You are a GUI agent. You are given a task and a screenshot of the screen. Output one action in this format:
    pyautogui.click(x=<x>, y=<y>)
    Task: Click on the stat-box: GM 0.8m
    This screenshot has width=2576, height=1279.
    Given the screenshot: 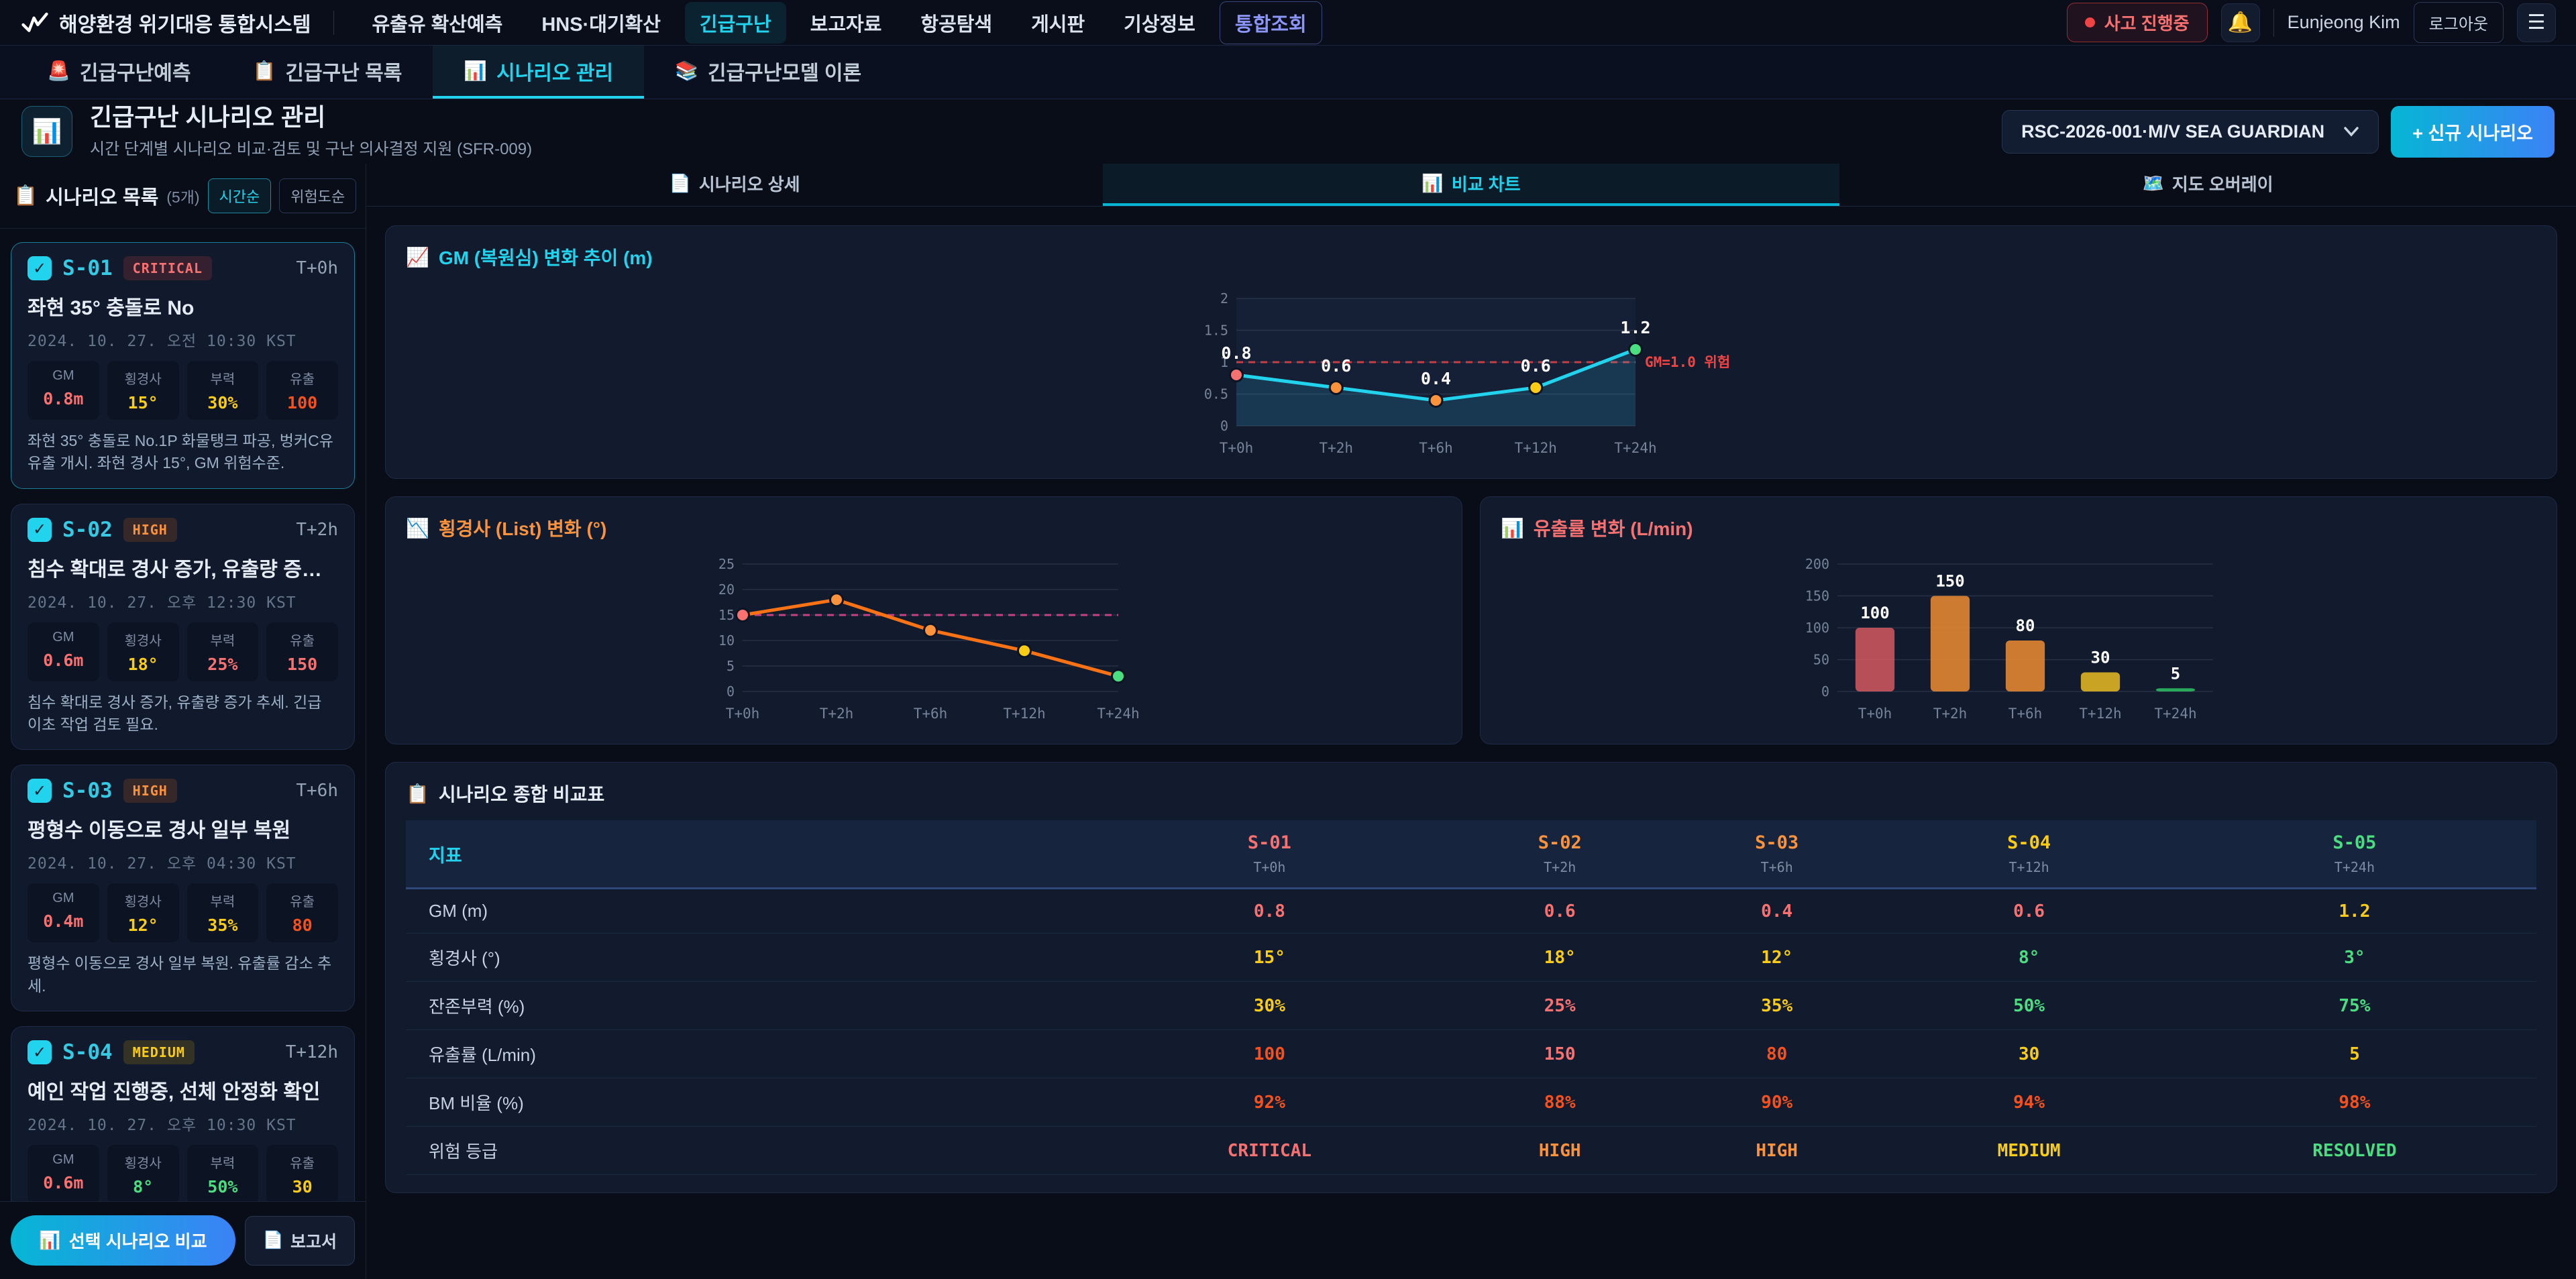 What is the action you would take?
    pyautogui.click(x=63, y=390)
    